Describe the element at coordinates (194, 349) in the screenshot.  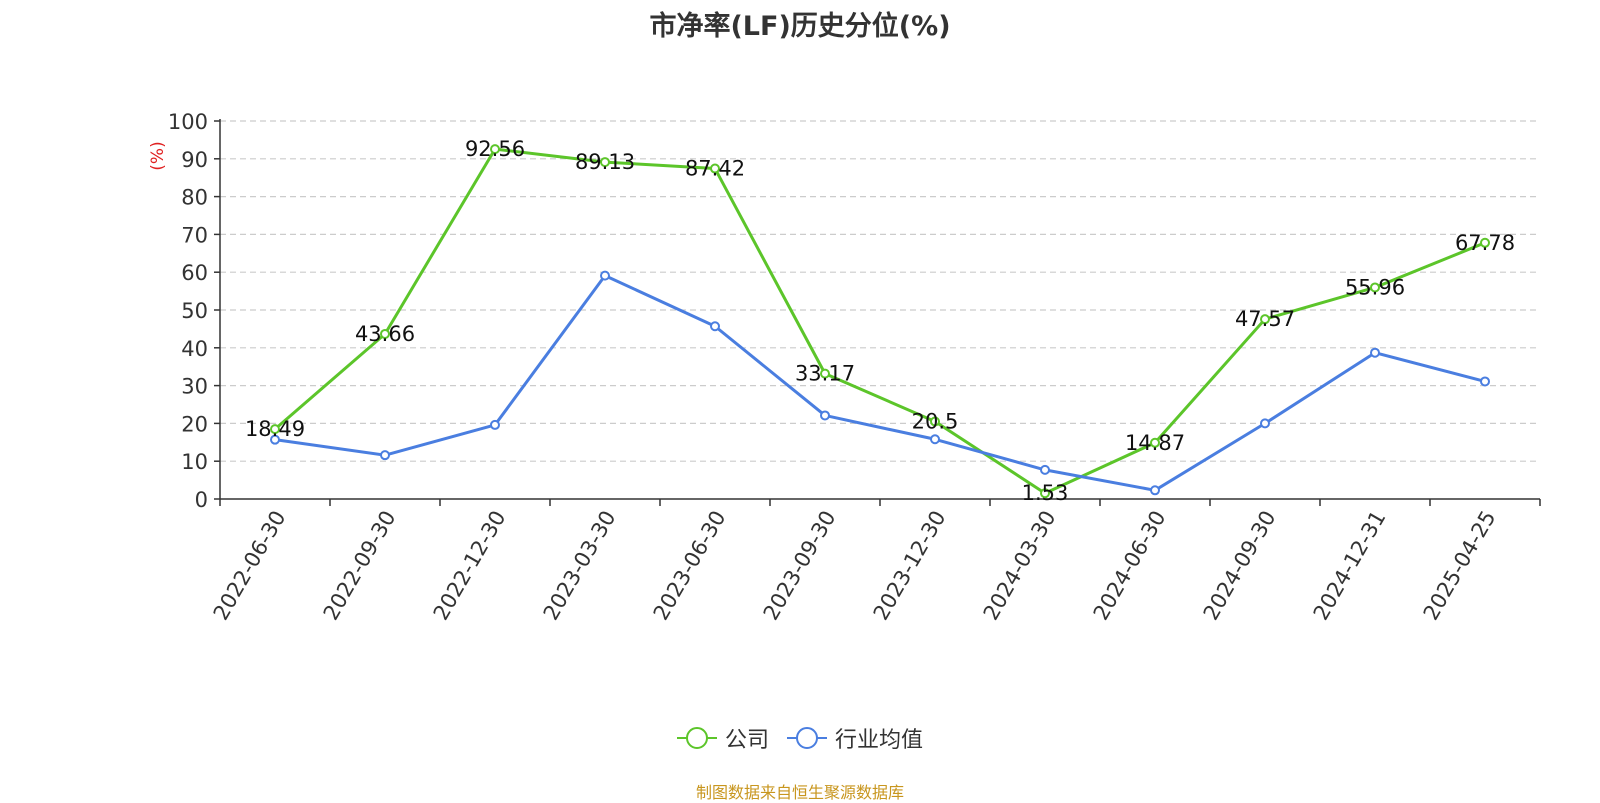
I see `y-tick-label: 40` at that location.